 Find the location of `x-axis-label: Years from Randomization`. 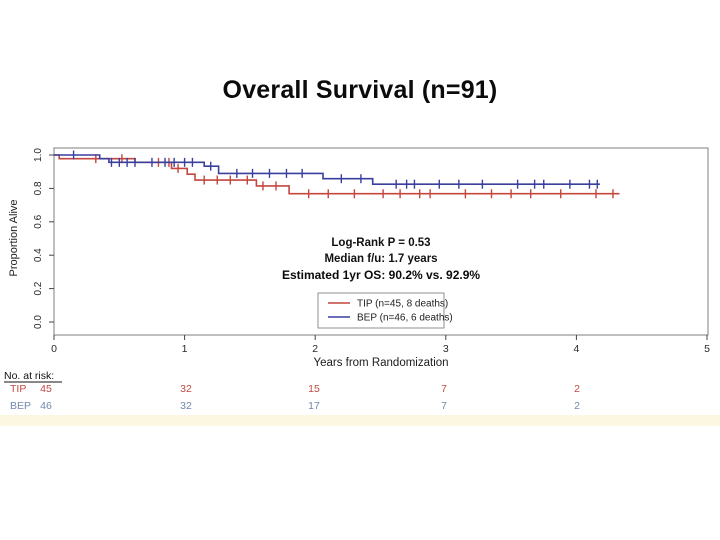

x-axis-label: Years from Randomization is located at coordinates (380, 363).